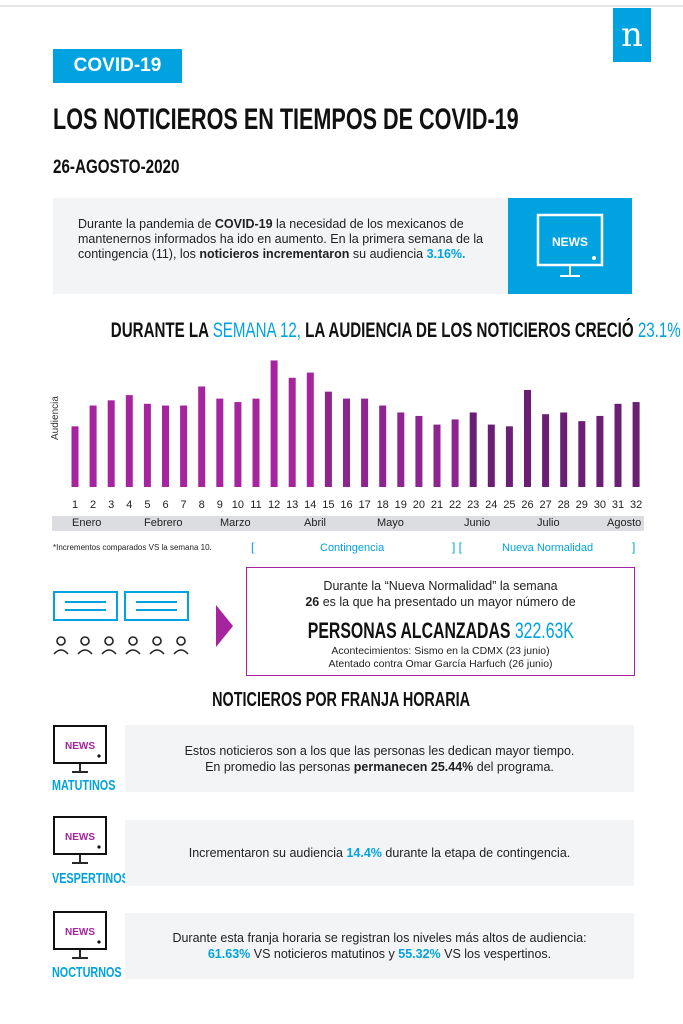 This screenshot has width=683, height=1024. Describe the element at coordinates (446, 254) in the screenshot. I see `intro-percentage: 3.16%.` at that location.